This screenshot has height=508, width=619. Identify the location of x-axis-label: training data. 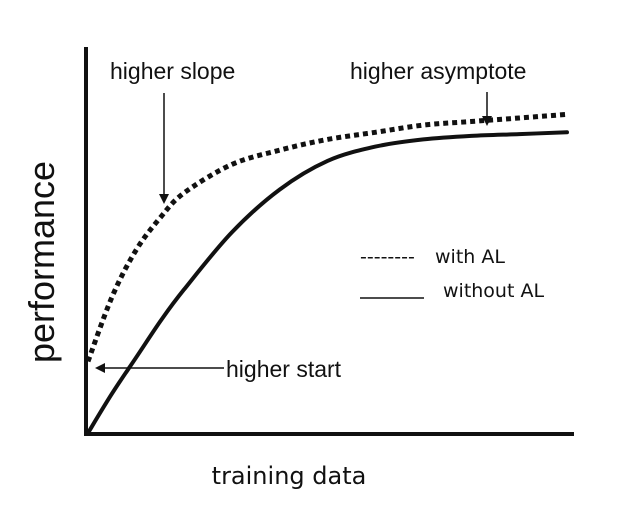
(289, 476).